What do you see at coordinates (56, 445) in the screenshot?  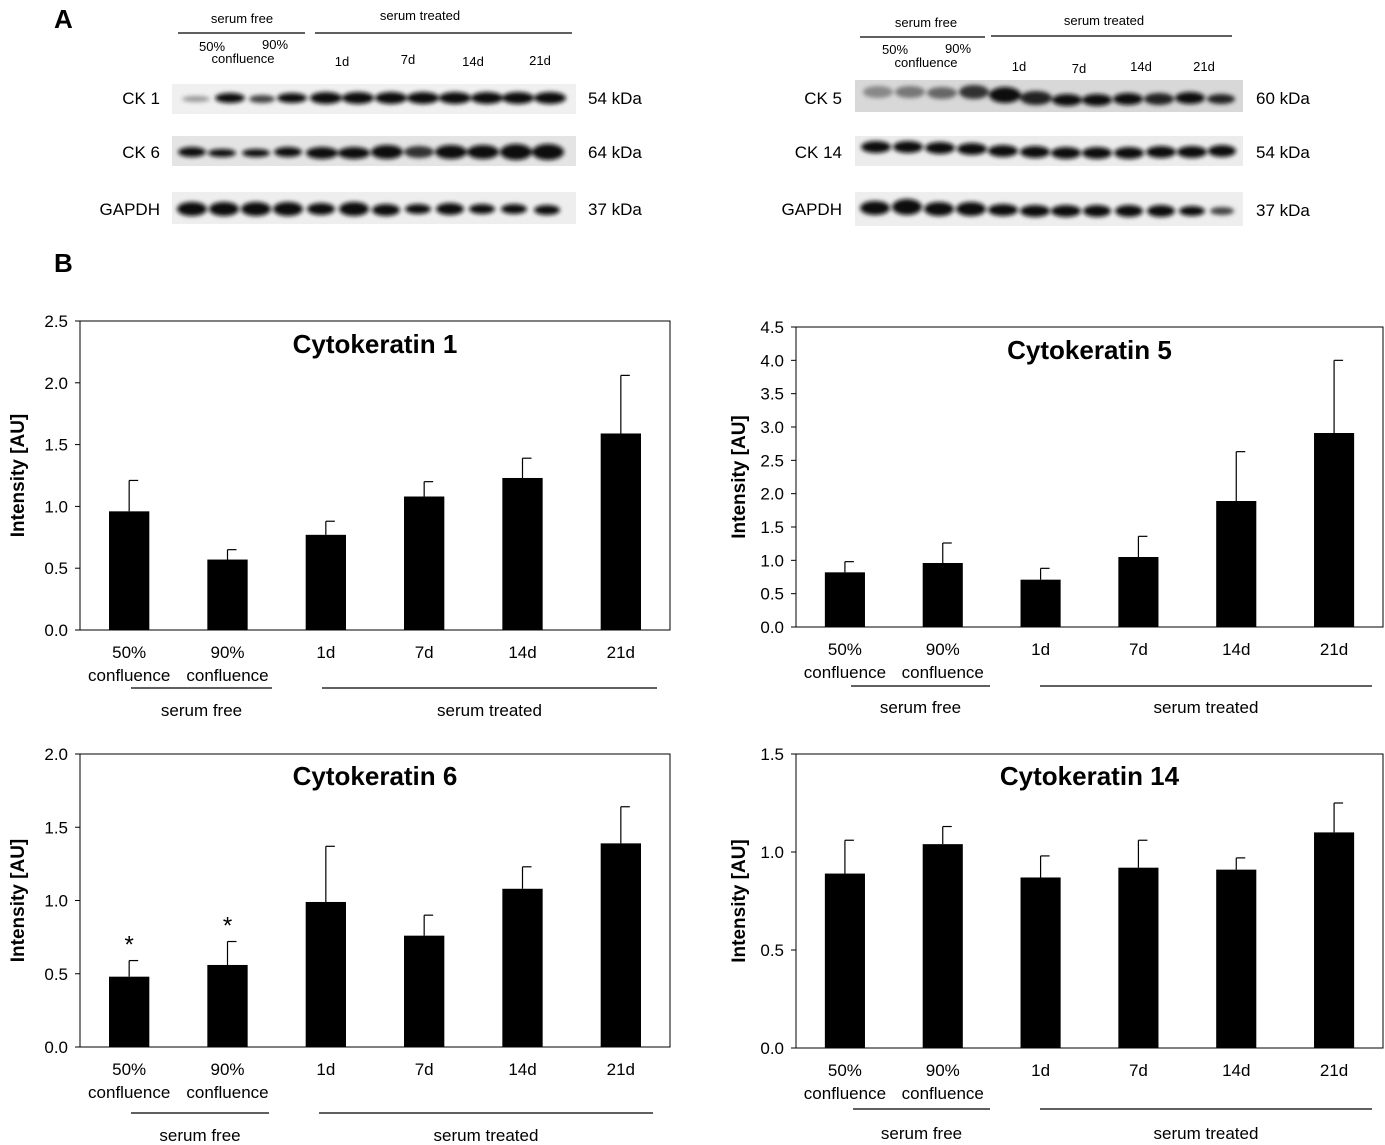 I see `chart-1-y-tick-label: 1.5` at bounding box center [56, 445].